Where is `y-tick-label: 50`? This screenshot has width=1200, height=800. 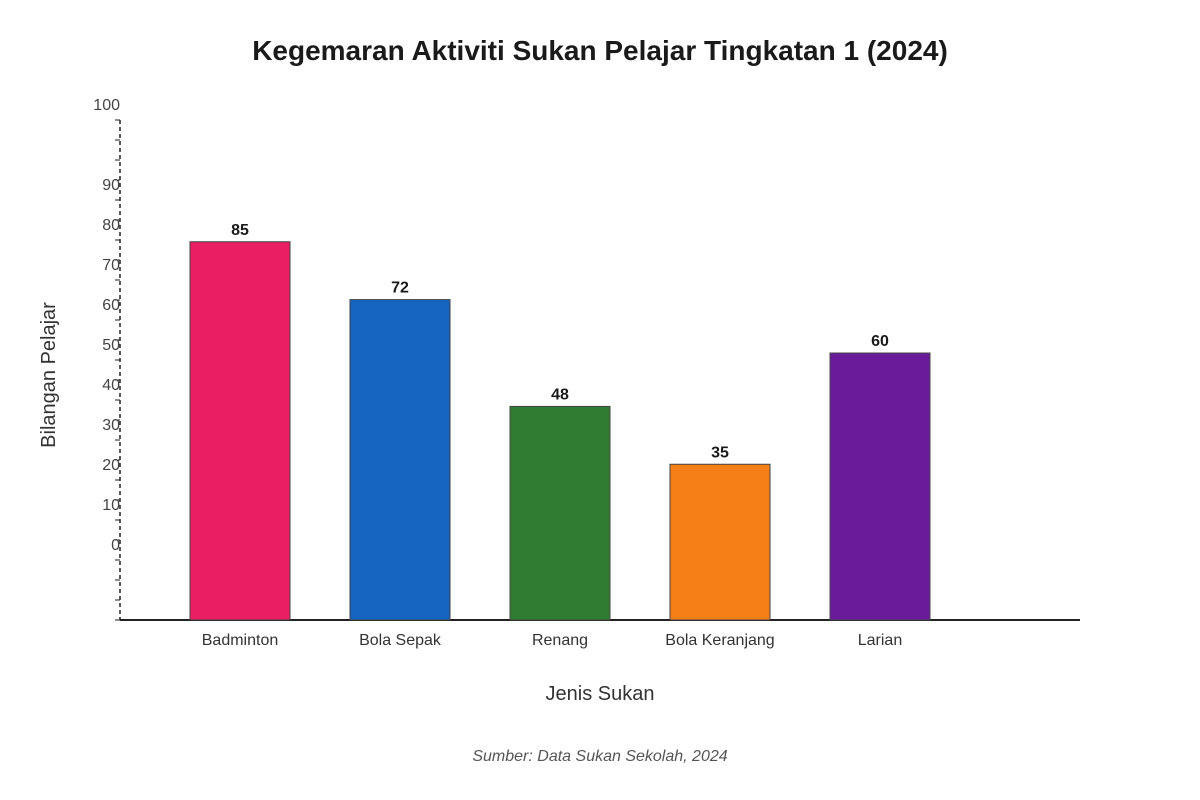
y-tick-label: 50 is located at coordinates (111, 345).